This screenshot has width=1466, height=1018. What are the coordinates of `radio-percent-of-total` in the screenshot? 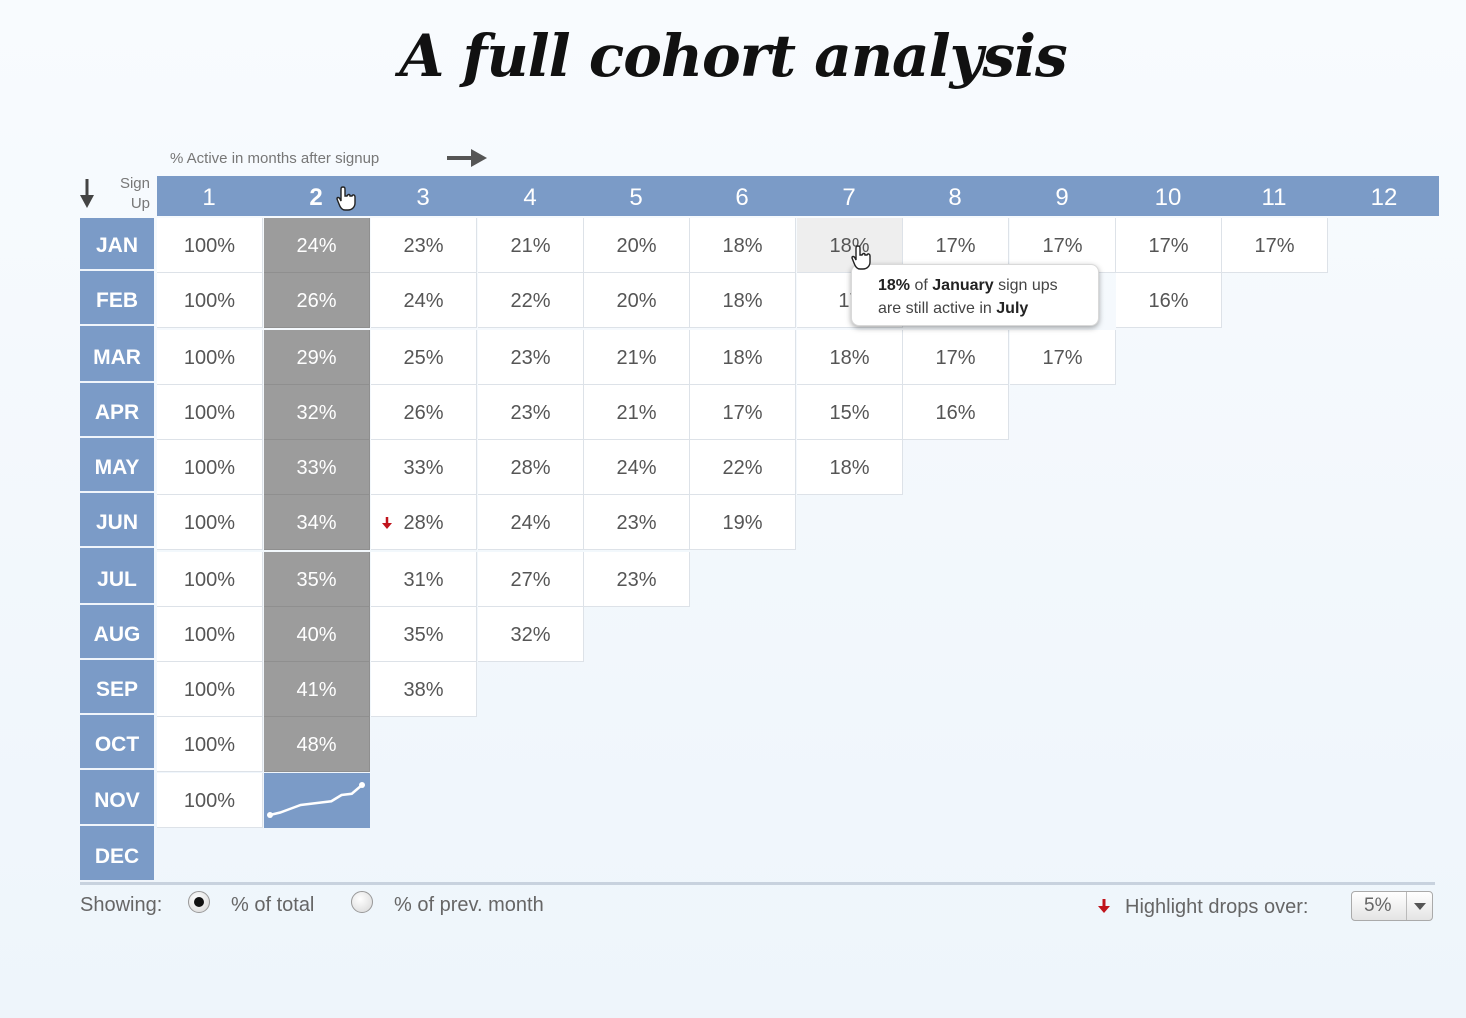 It's located at (199, 902).